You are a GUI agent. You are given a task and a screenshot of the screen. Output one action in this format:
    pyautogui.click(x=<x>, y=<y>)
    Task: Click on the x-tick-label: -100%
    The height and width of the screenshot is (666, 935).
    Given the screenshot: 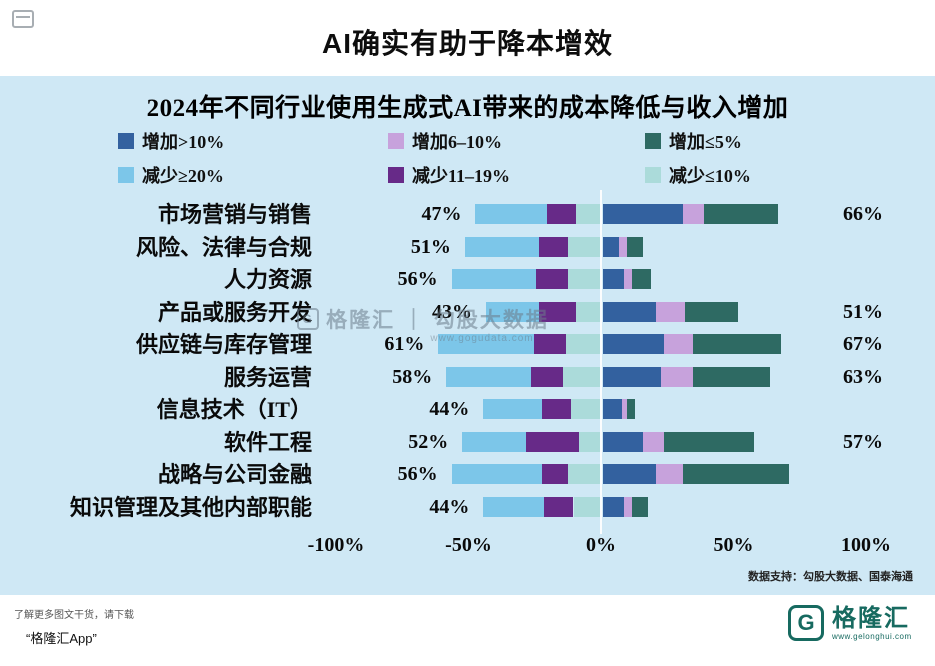 What is the action you would take?
    pyautogui.click(x=336, y=545)
    